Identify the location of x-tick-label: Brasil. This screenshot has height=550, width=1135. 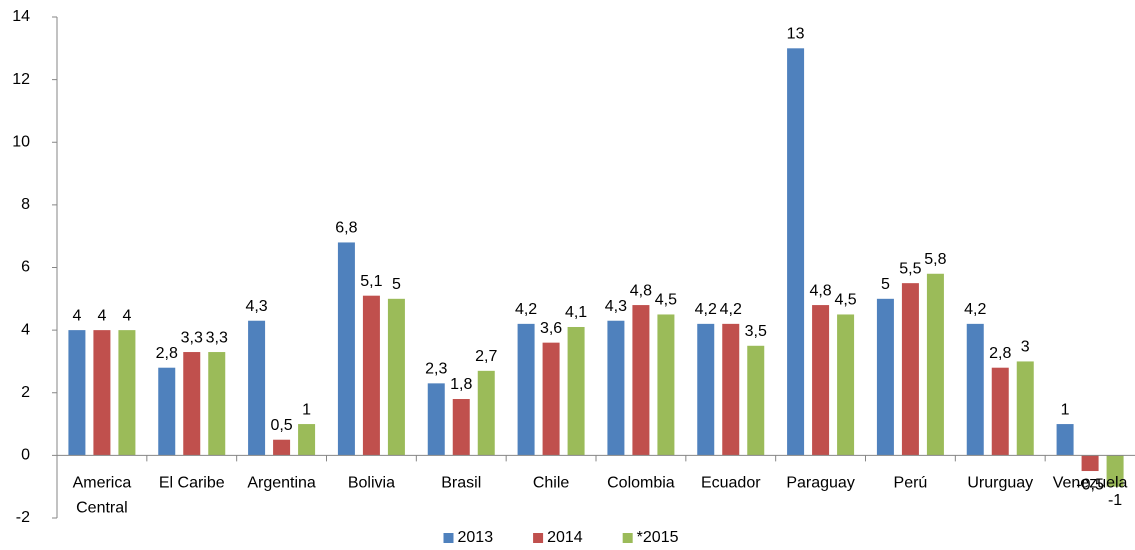
(461, 483).